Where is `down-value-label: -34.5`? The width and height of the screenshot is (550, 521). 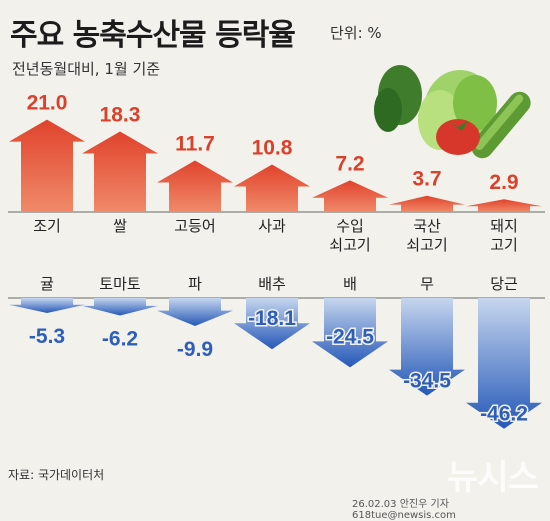 down-value-label: -34.5 is located at coordinates (427, 381).